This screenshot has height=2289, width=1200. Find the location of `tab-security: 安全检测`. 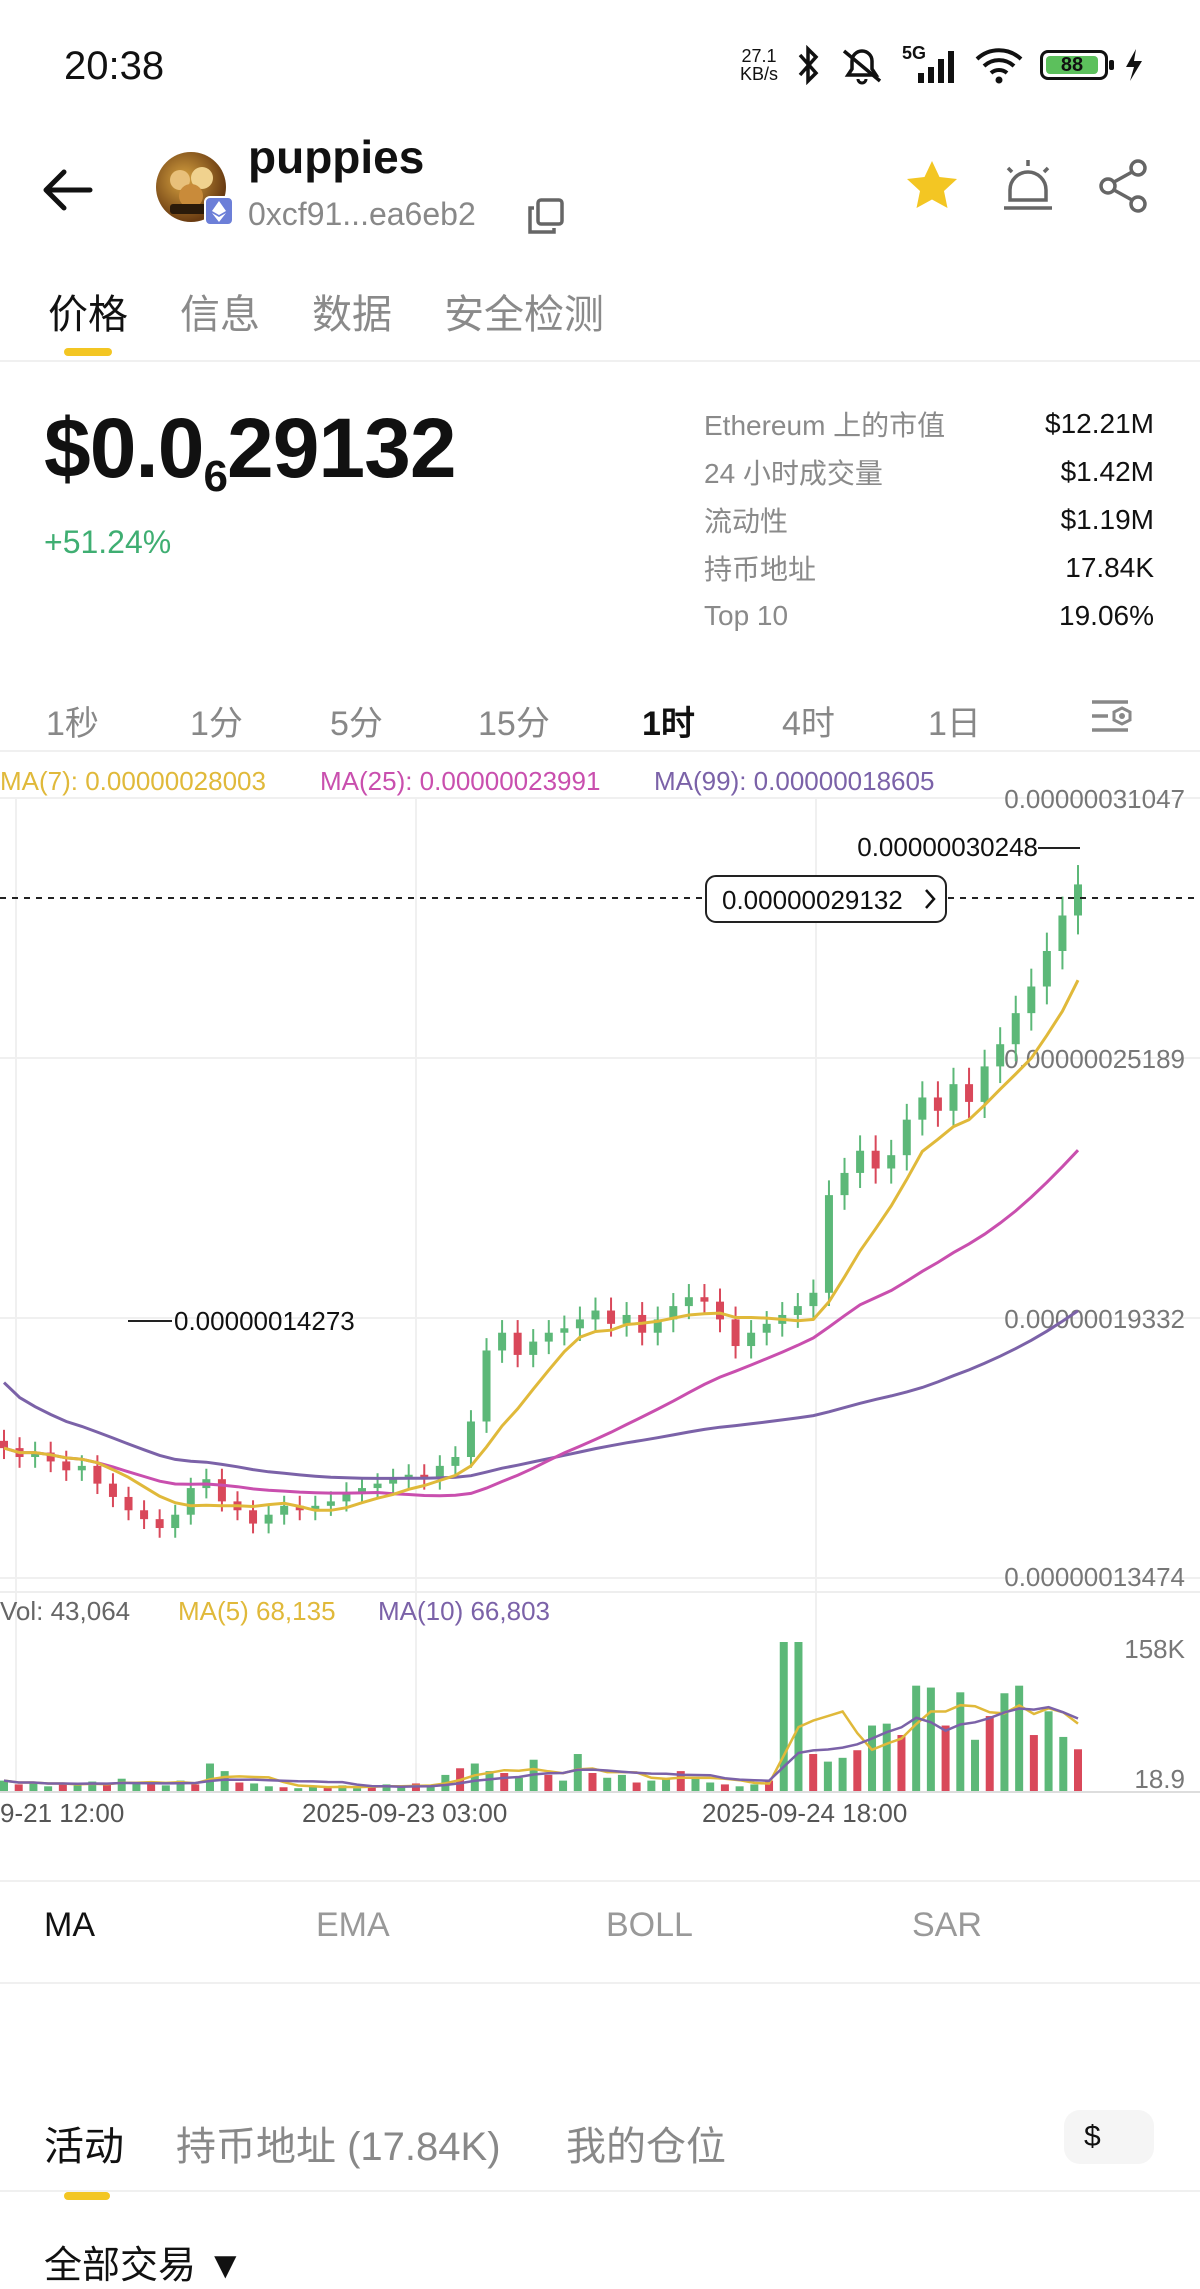

tab-security: 安全检测 is located at coordinates (524, 315).